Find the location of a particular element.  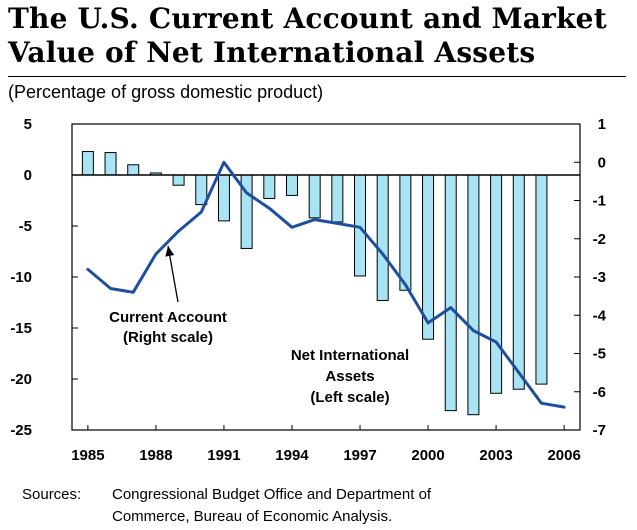

right-tick-label: -4 is located at coordinates (600, 315).